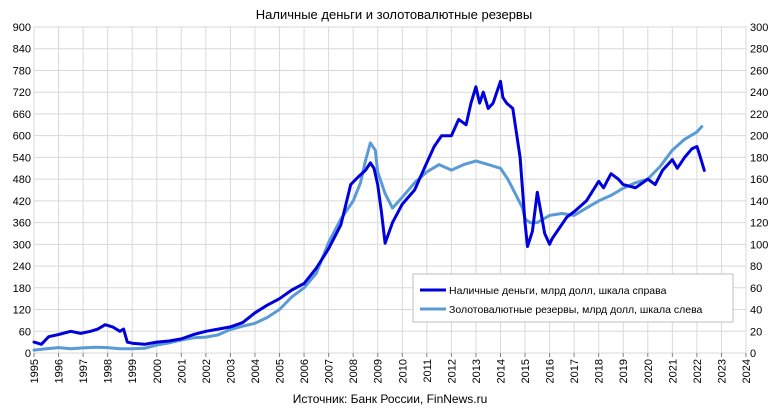  I want to click on x-tick-label: 2017, so click(575, 371).